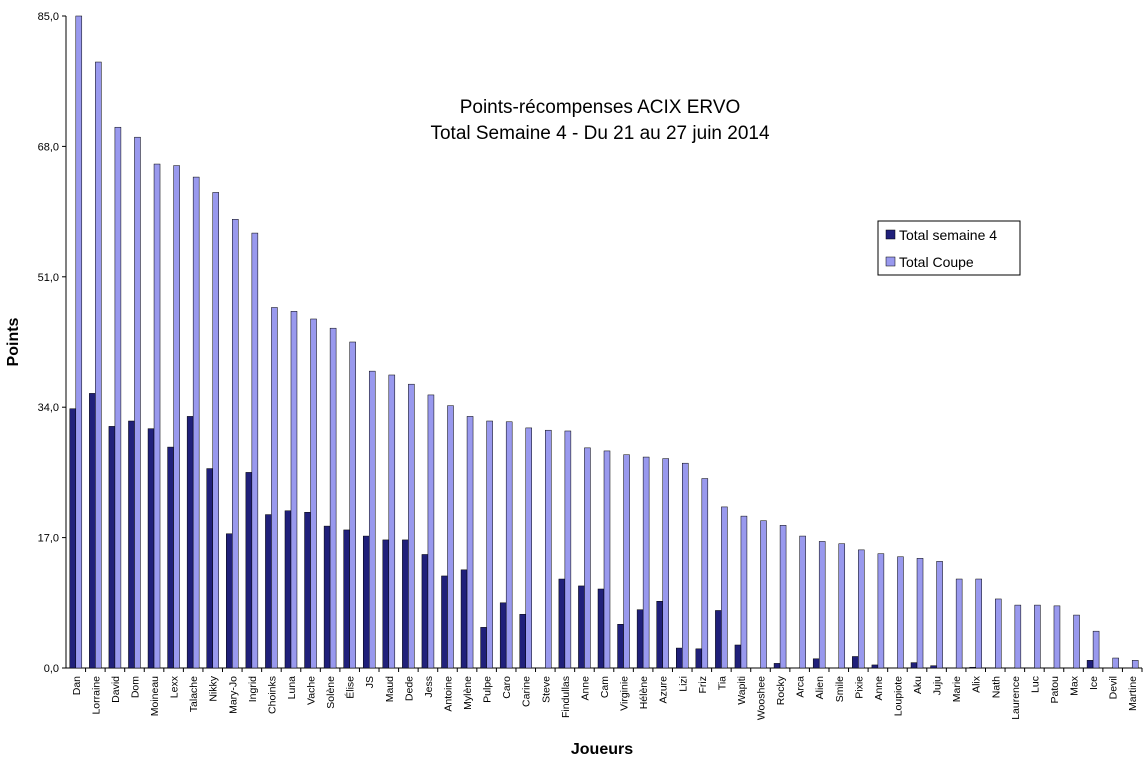 The image size is (1146, 763). Describe the element at coordinates (48, 147) in the screenshot. I see `y-tick-label: 68,0` at that location.